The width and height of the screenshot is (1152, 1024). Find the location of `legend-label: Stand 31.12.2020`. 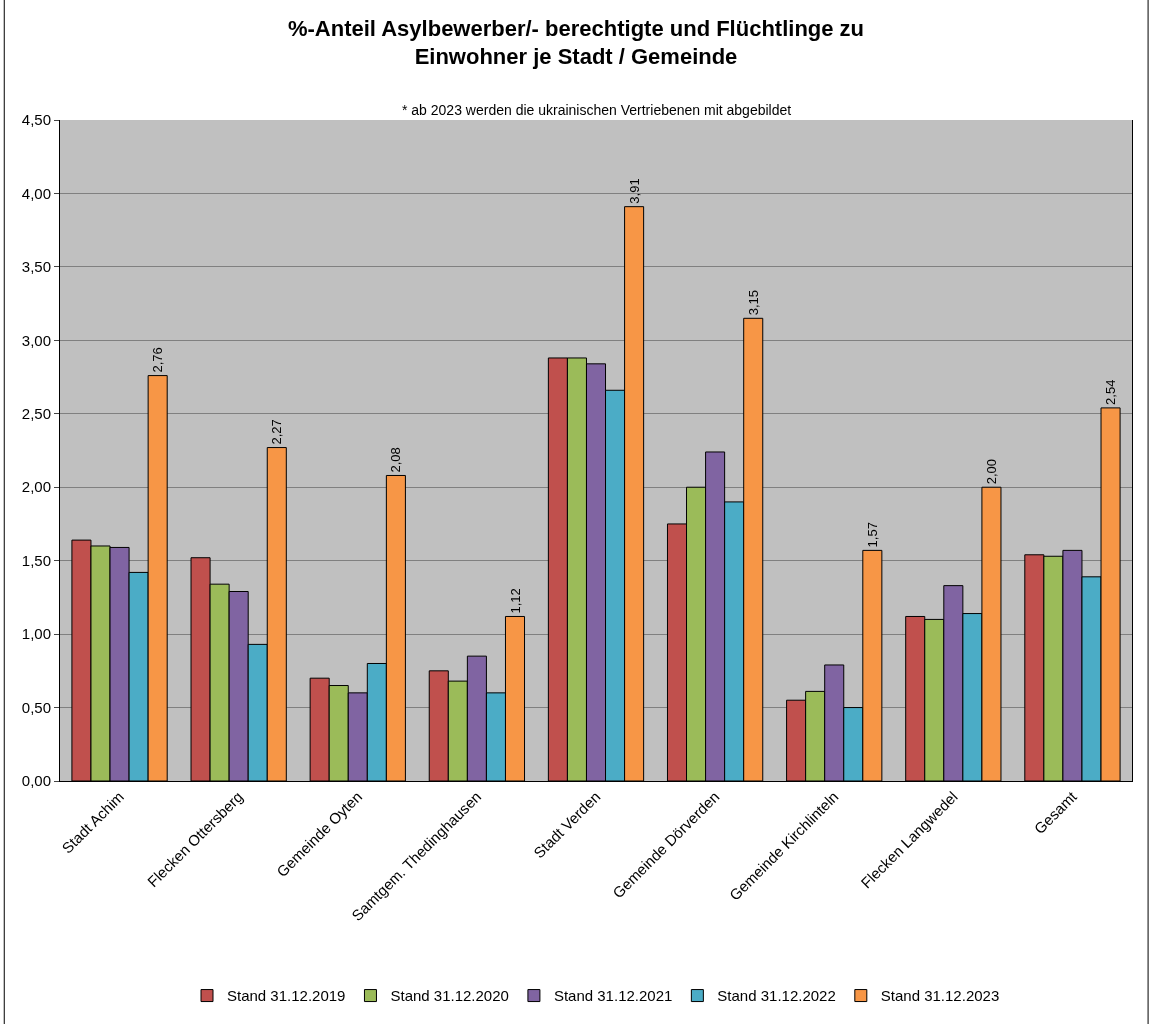

legend-label: Stand 31.12.2020 is located at coordinates (449, 996).